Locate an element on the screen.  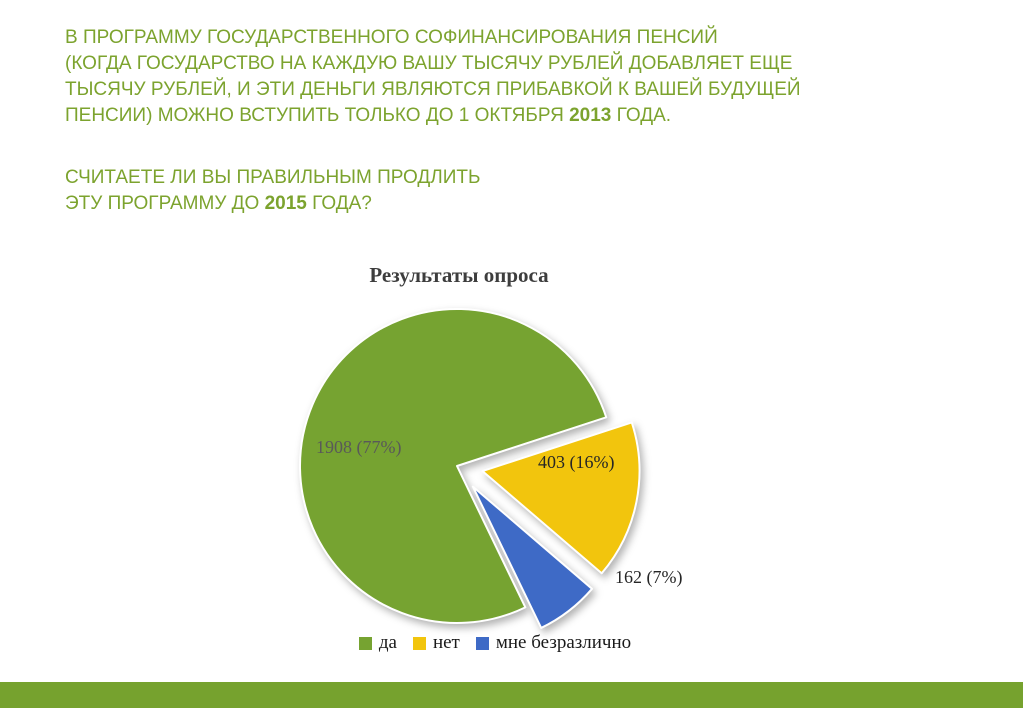
legend-swatch-indifferent is located at coordinates (482, 643).